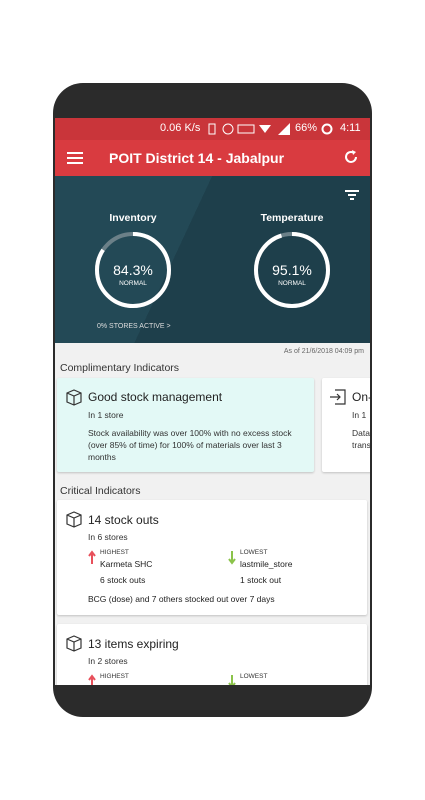 The width and height of the screenshot is (425, 800). What do you see at coordinates (246, 129) in the screenshot?
I see `lte-icon` at bounding box center [246, 129].